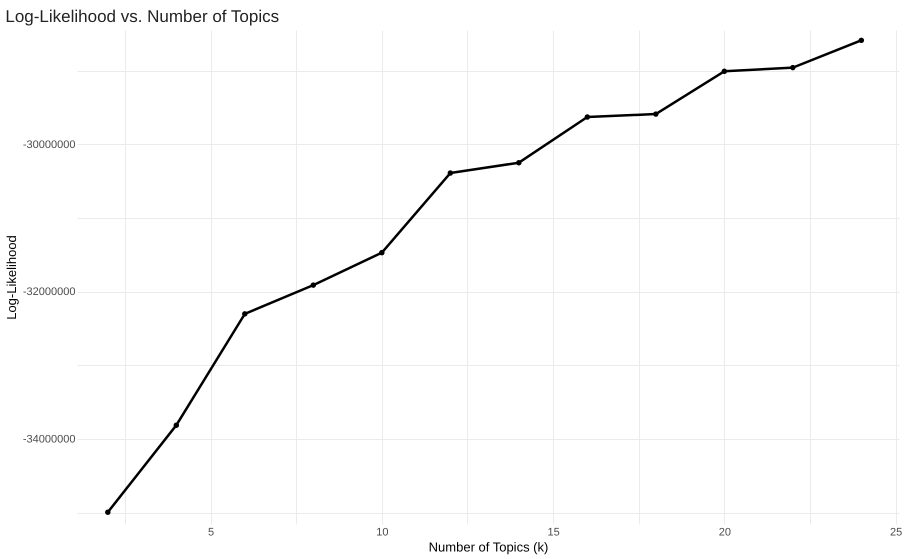  Describe the element at coordinates (896, 532) in the screenshot. I see `x-tick-label: 25` at that location.